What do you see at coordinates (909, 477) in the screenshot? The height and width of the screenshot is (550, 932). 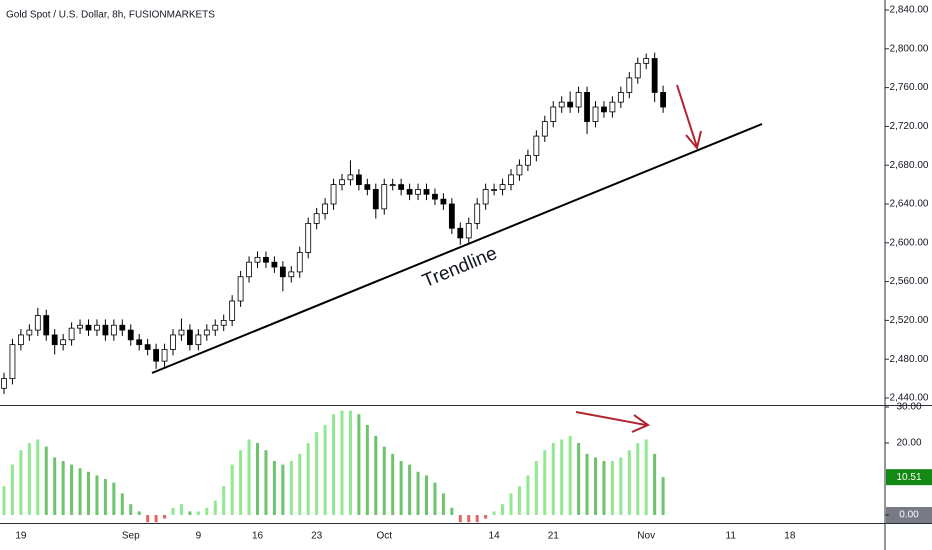 I see `last-value-box` at bounding box center [909, 477].